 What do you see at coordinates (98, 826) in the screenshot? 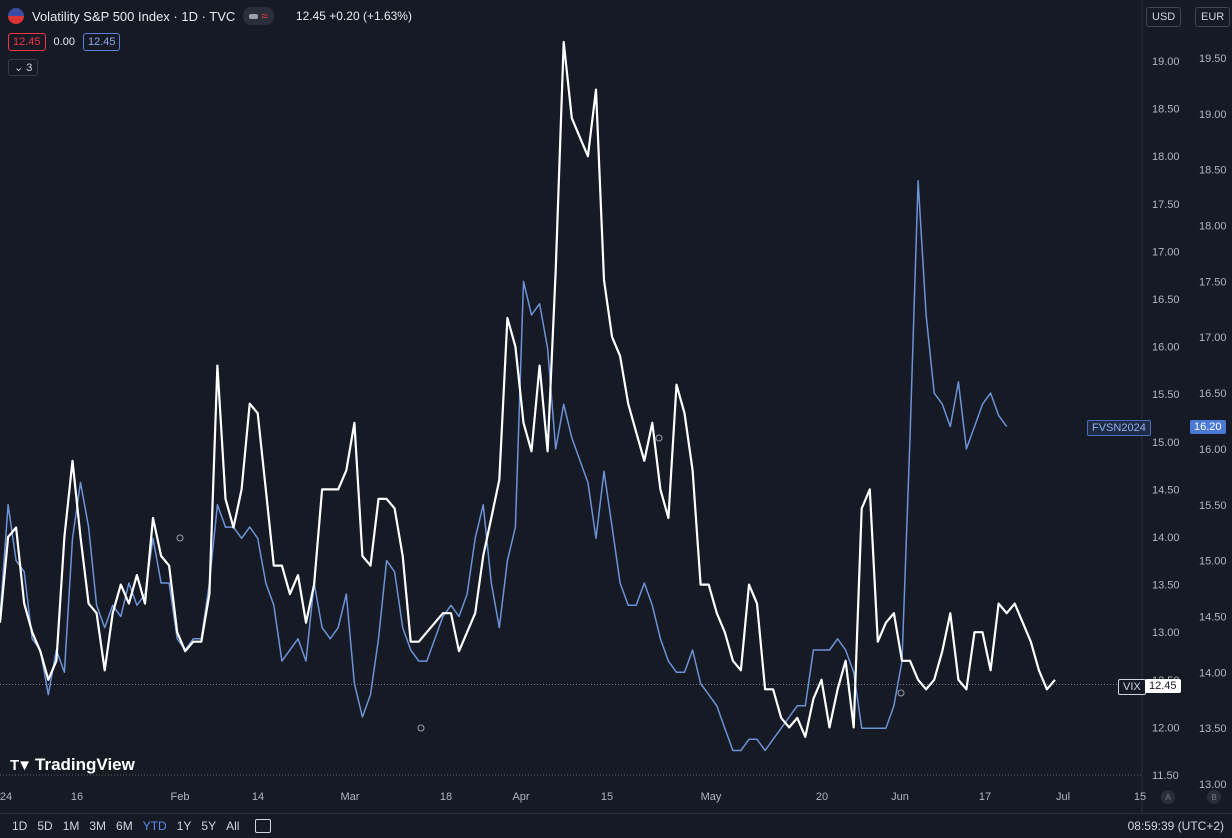
I see `range-button-3m: 3M` at bounding box center [98, 826].